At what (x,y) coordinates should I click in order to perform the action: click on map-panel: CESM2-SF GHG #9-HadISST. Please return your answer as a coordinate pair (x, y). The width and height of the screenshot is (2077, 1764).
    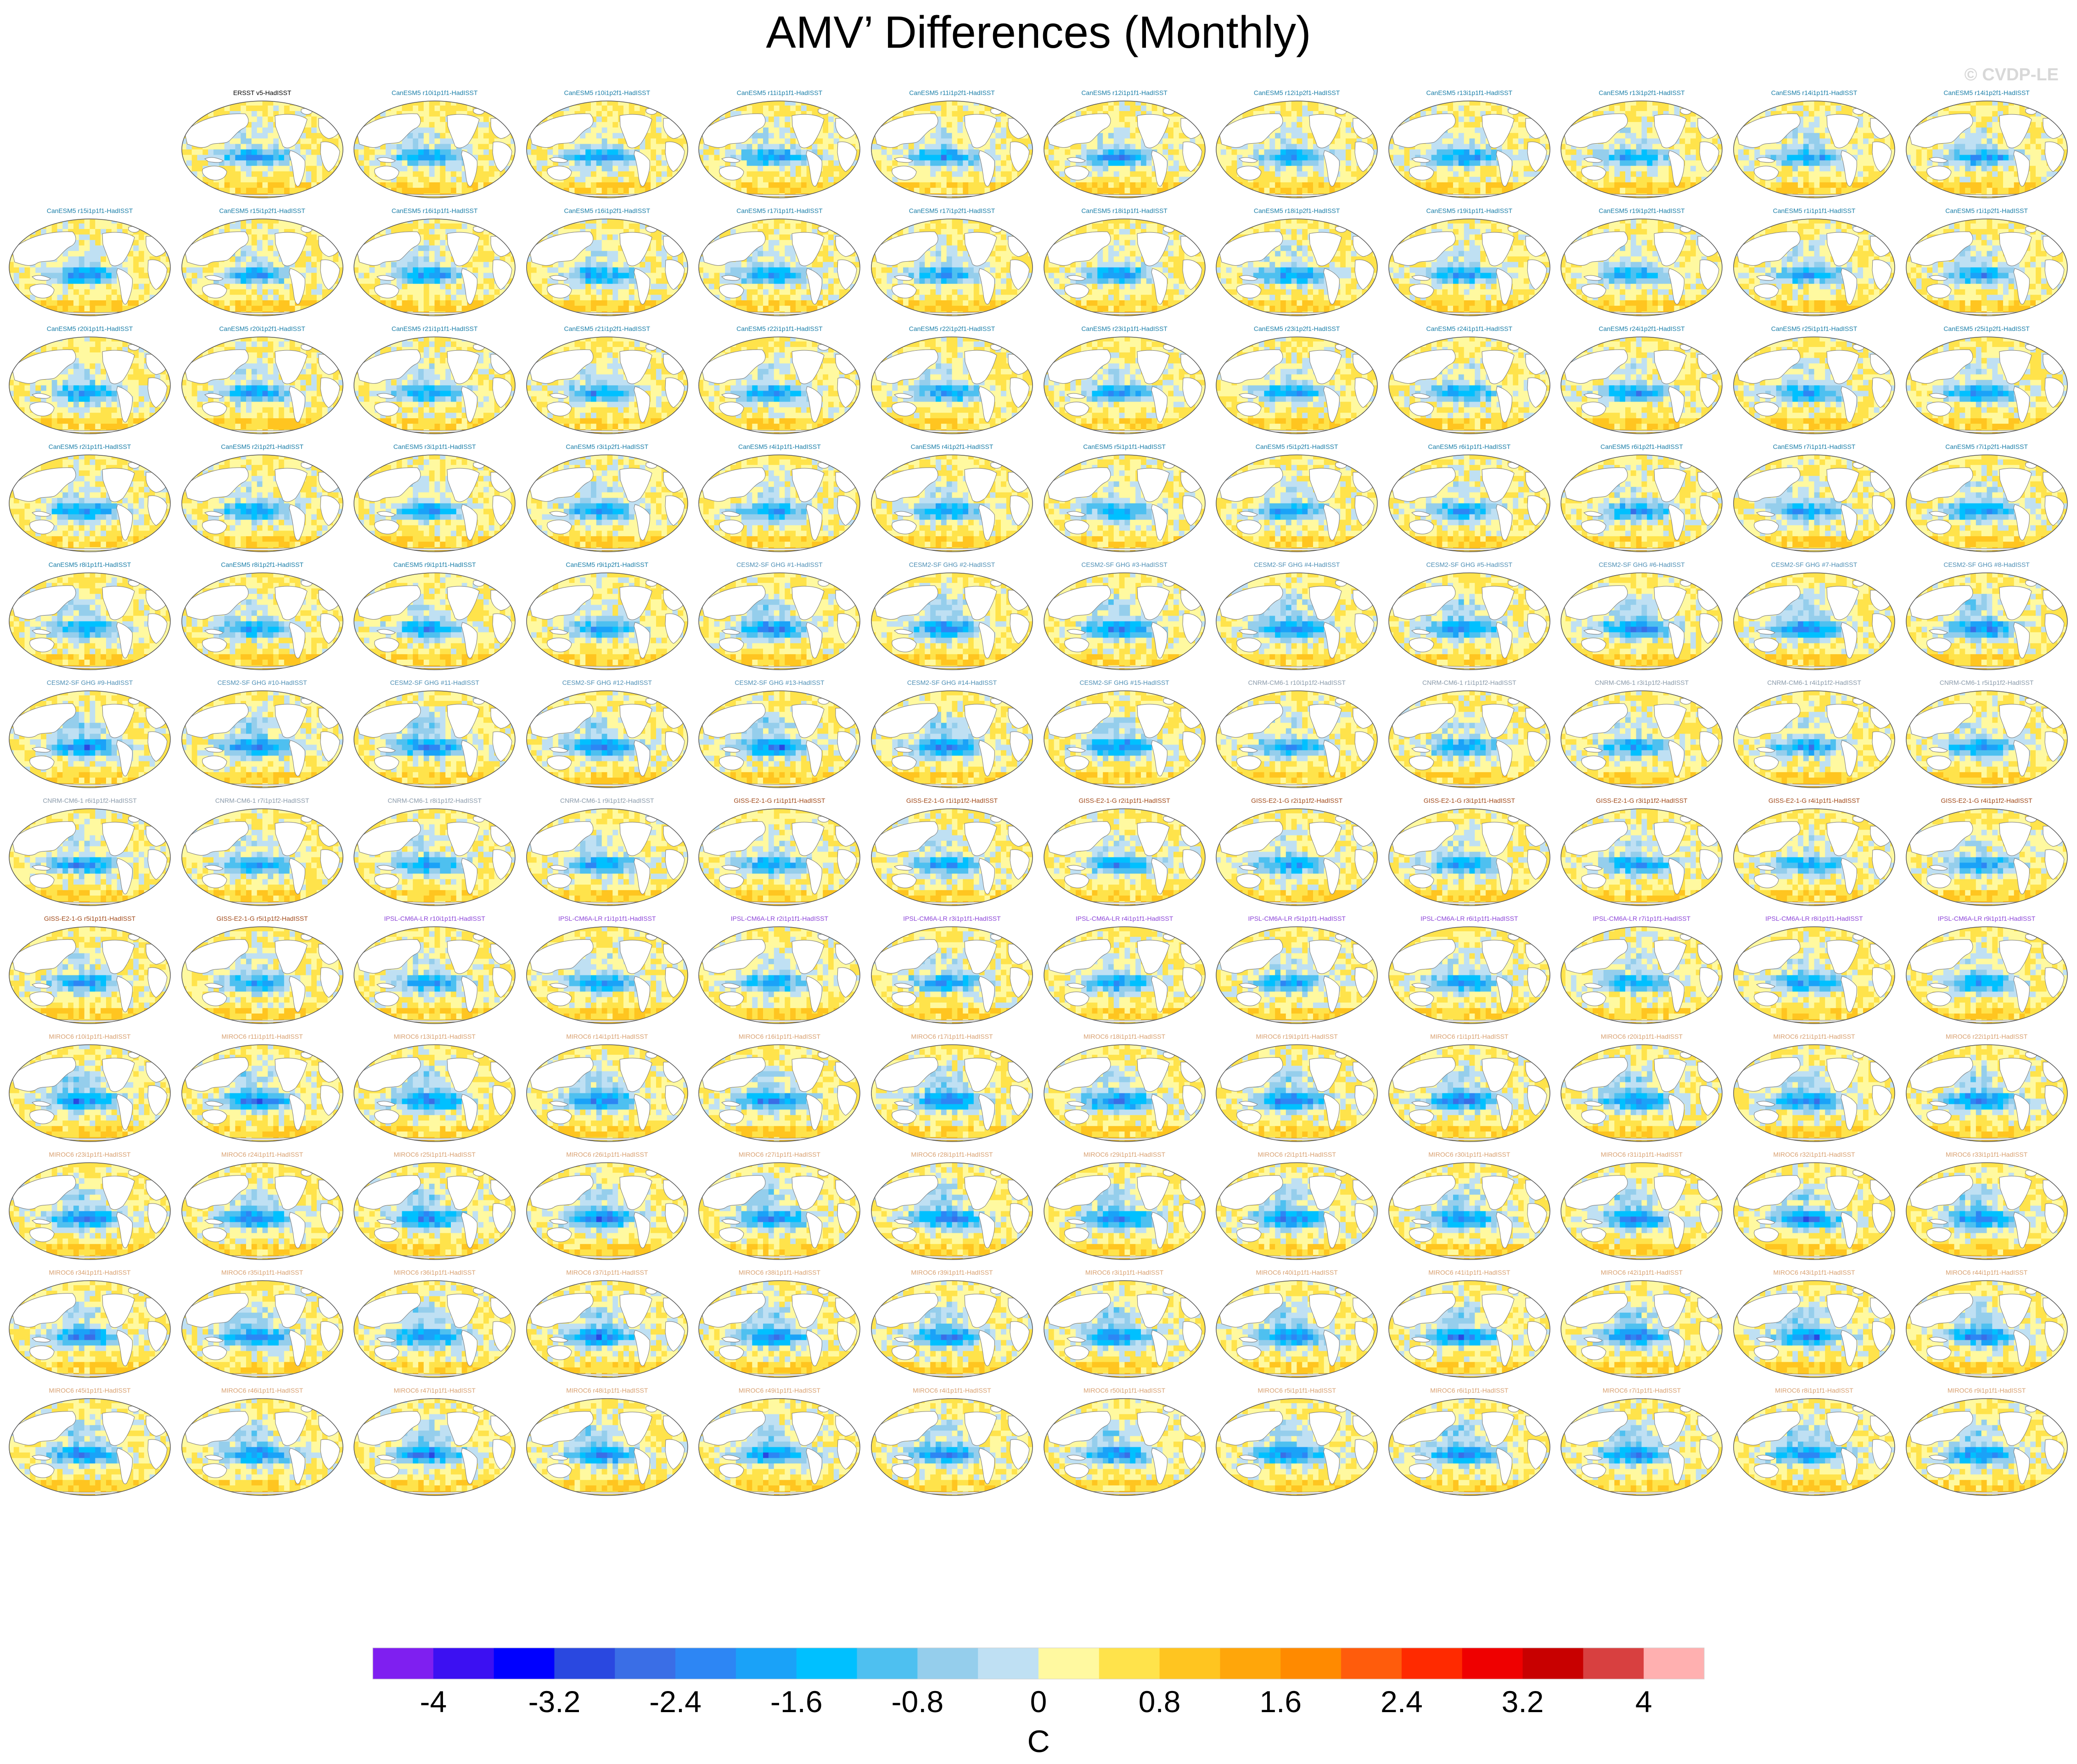
    Looking at the image, I should click on (90, 738).